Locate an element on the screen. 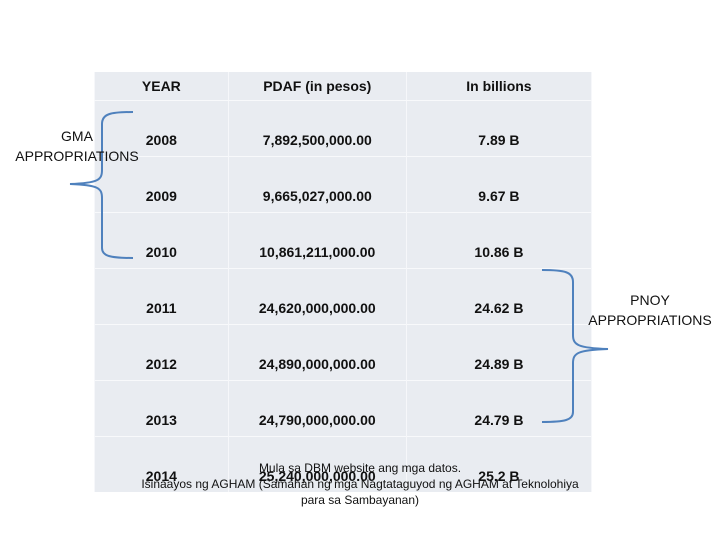 The image size is (720, 540). cell-billions: 24.89 B is located at coordinates (499, 352).